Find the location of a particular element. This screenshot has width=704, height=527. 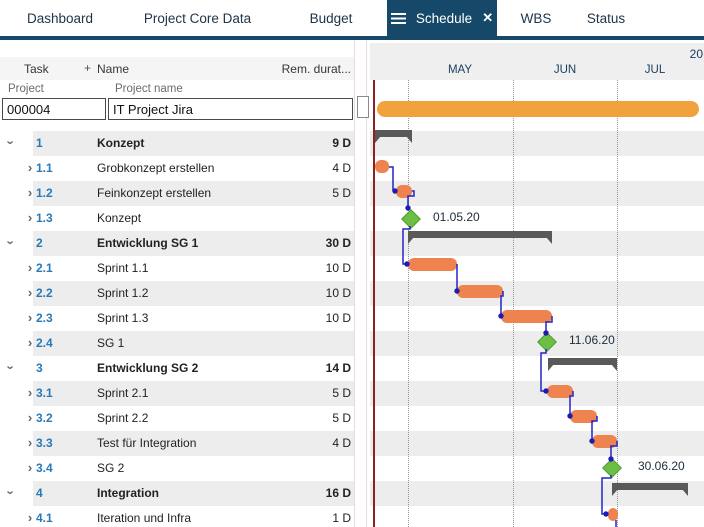

close-icon: ✕ is located at coordinates (488, 17).